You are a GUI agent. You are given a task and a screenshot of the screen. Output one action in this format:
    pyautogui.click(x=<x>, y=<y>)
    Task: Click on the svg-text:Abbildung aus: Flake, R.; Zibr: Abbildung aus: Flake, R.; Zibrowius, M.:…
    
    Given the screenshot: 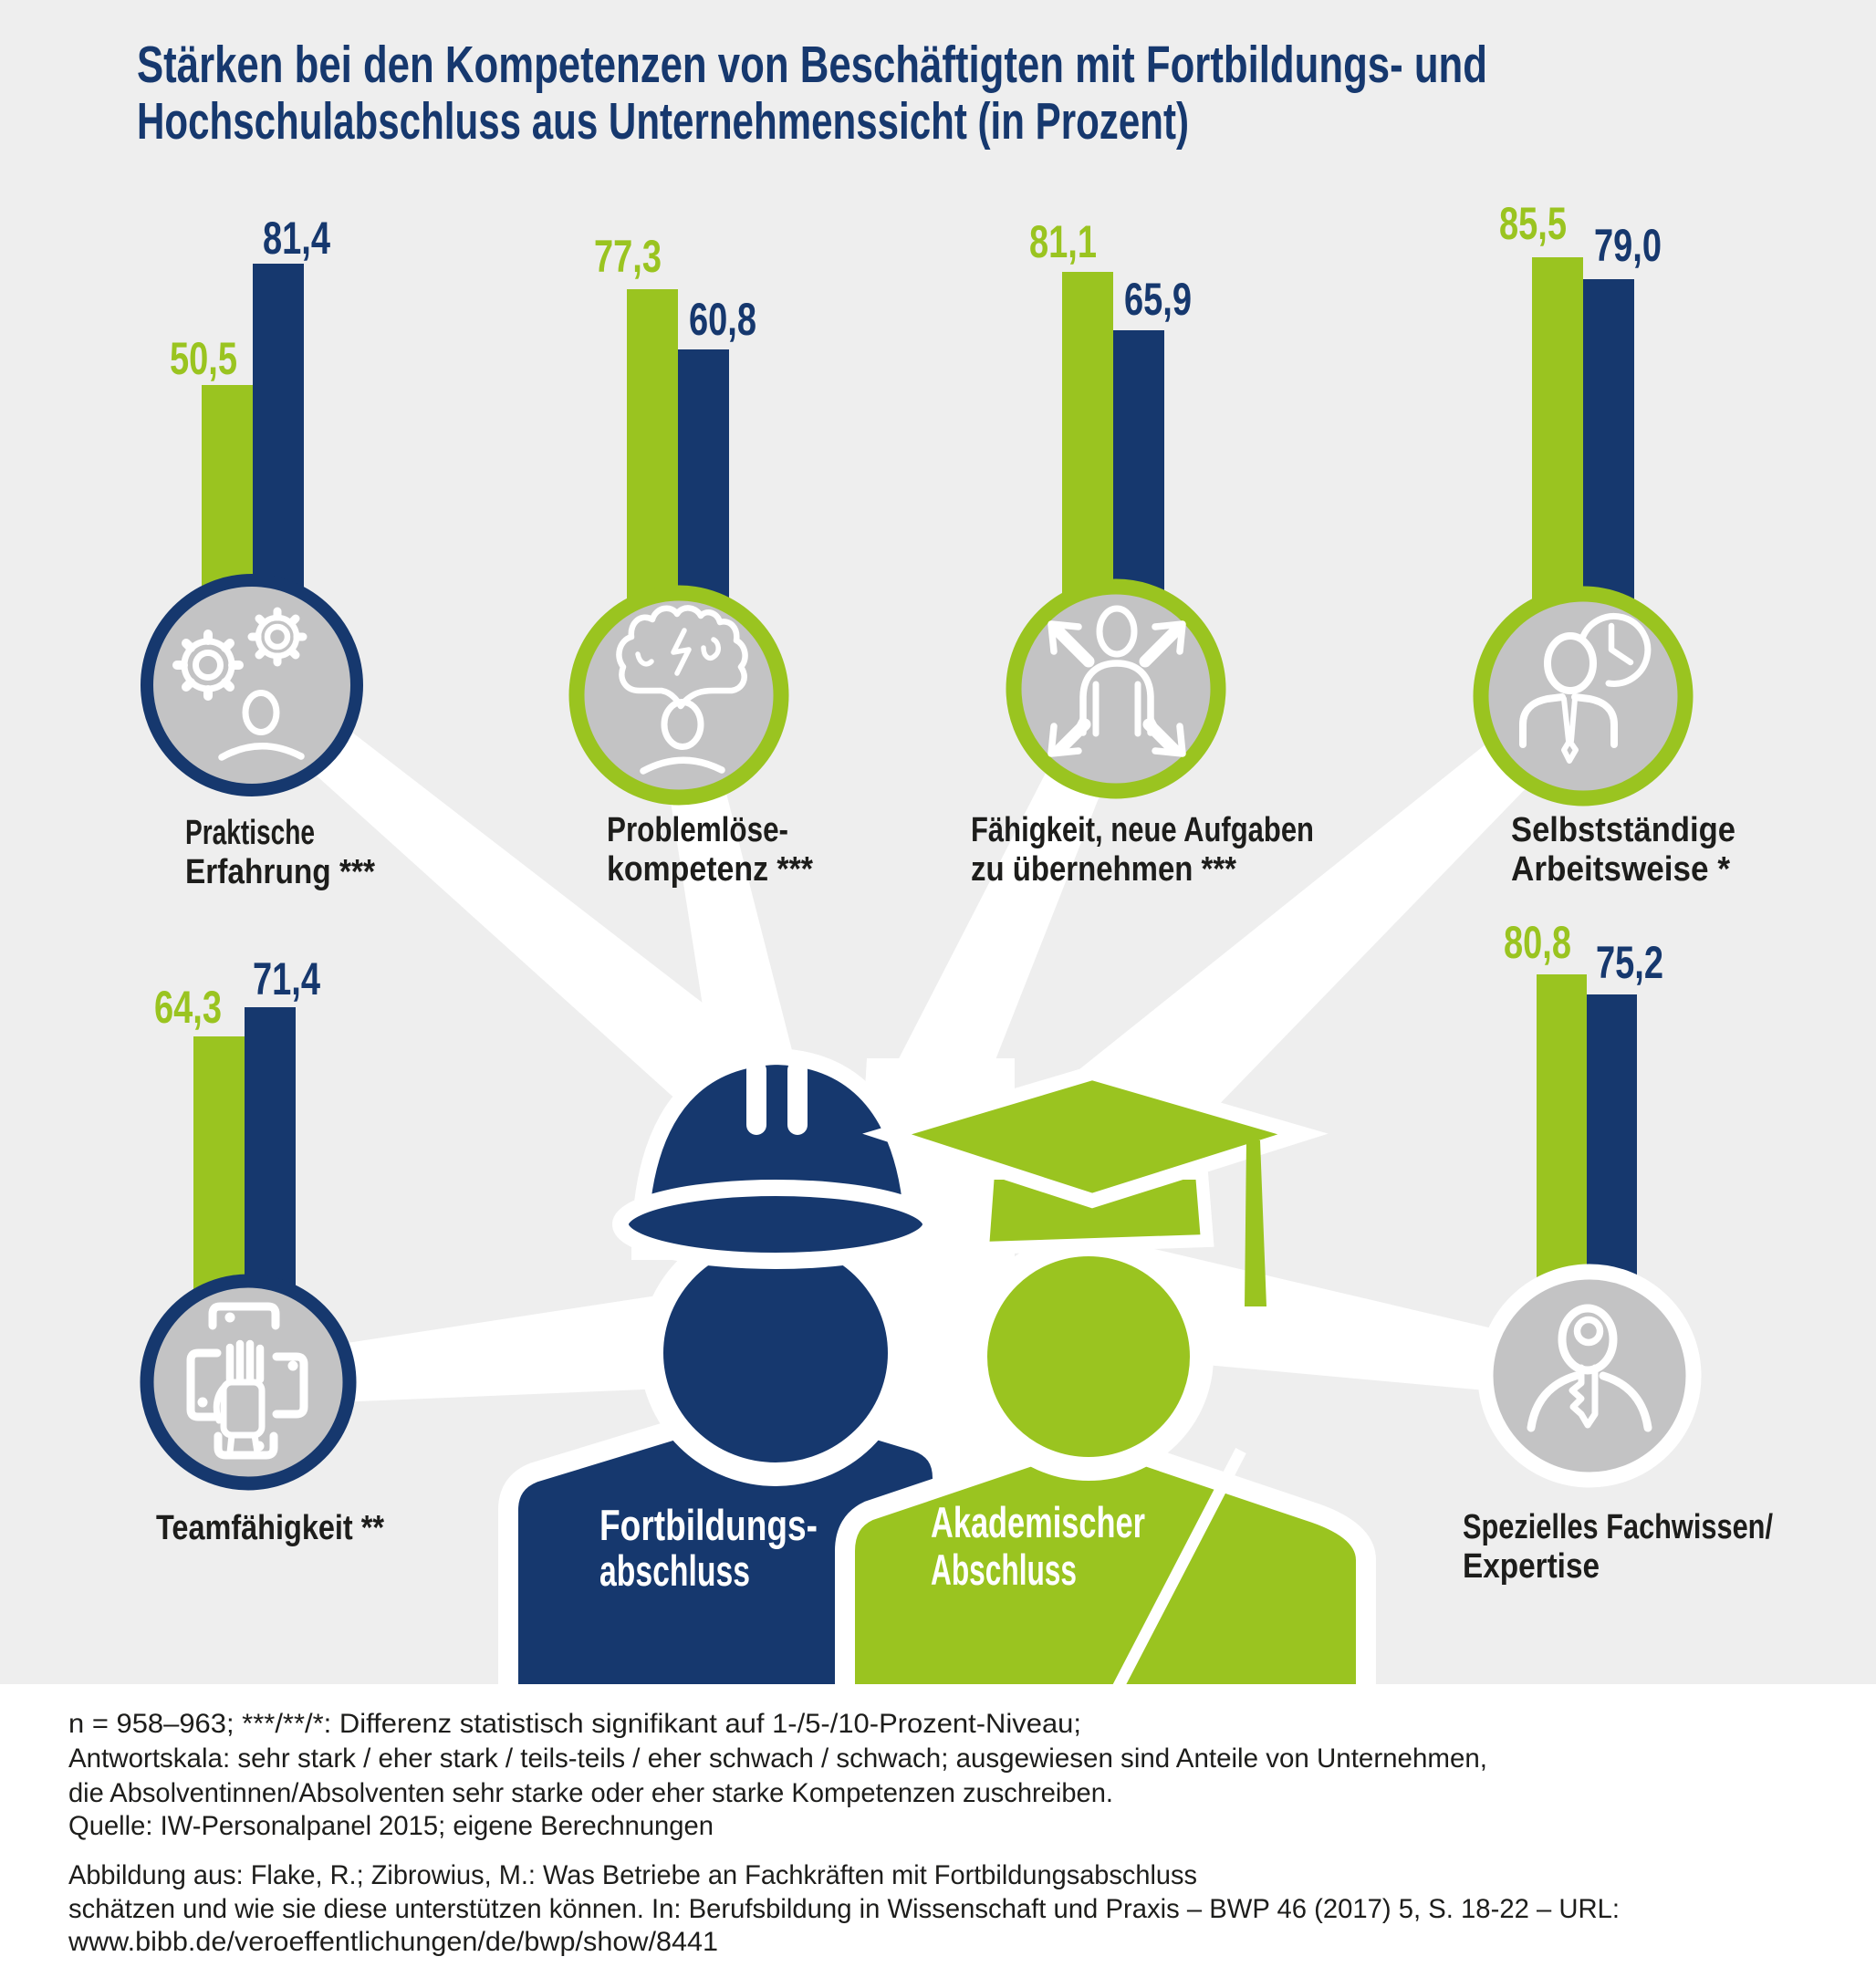 What is the action you would take?
    pyautogui.click(x=632, y=1875)
    